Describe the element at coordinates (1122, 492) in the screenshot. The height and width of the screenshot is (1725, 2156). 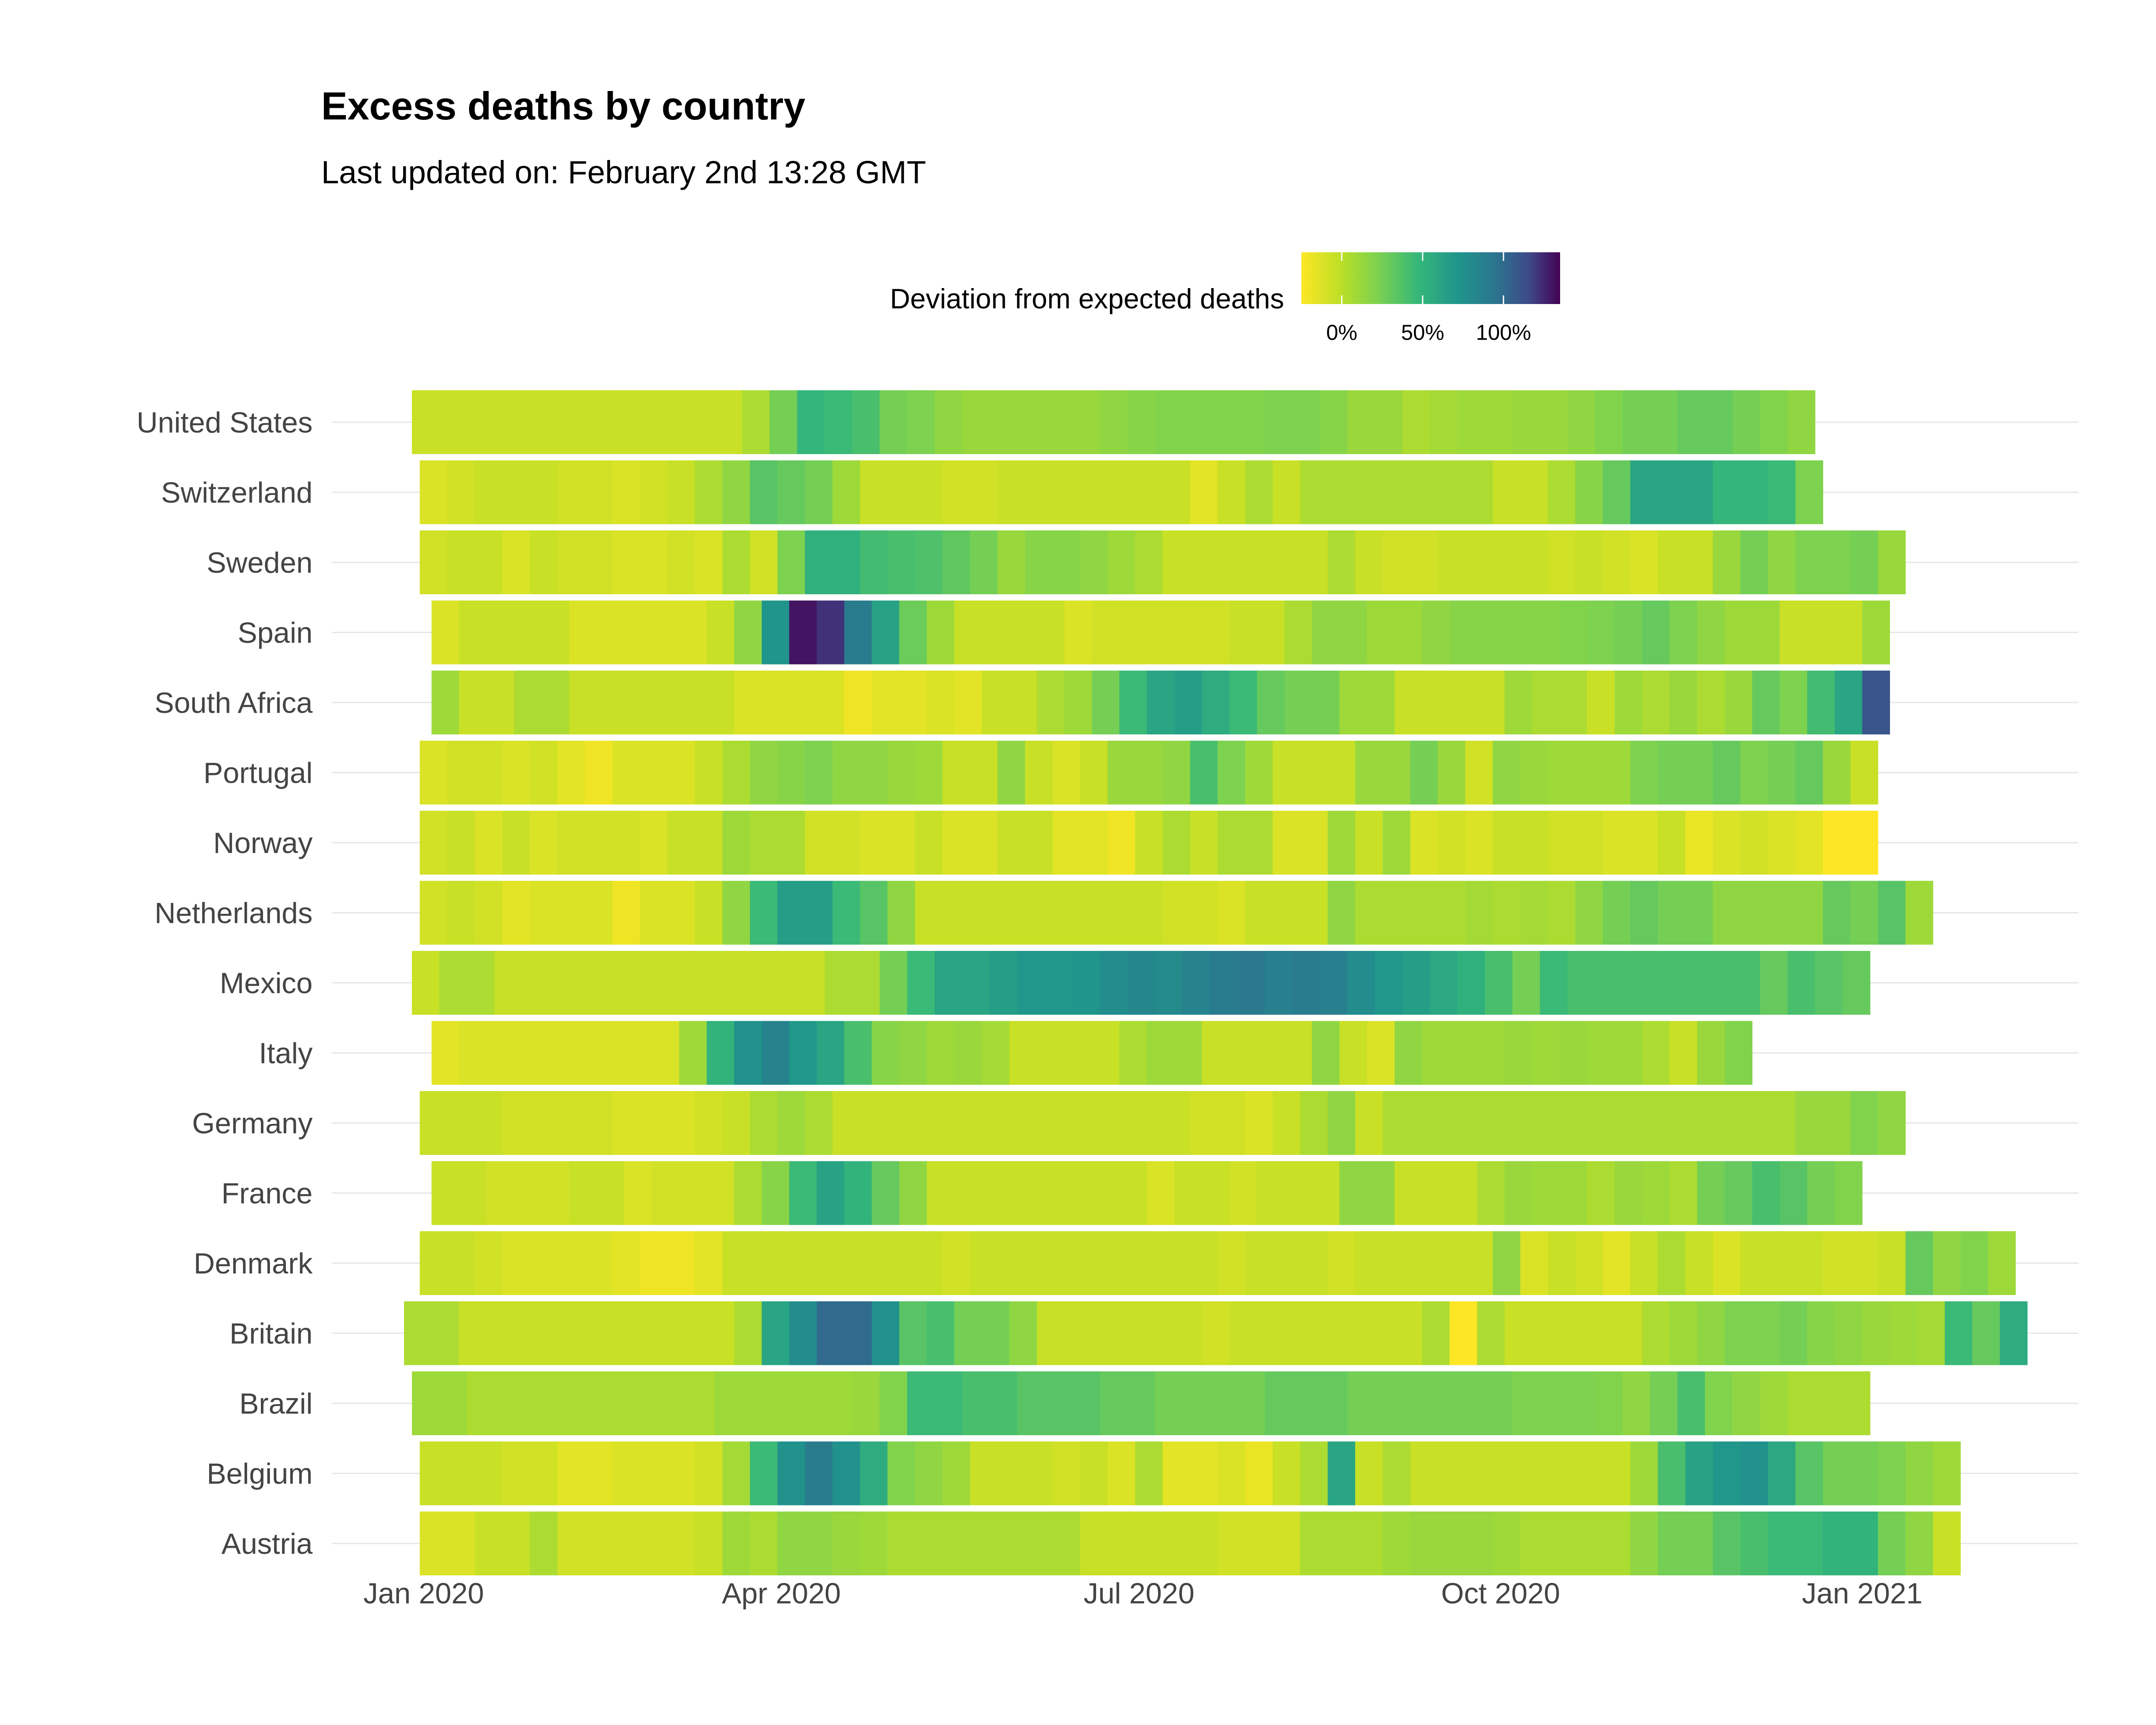
I see `country-row` at that location.